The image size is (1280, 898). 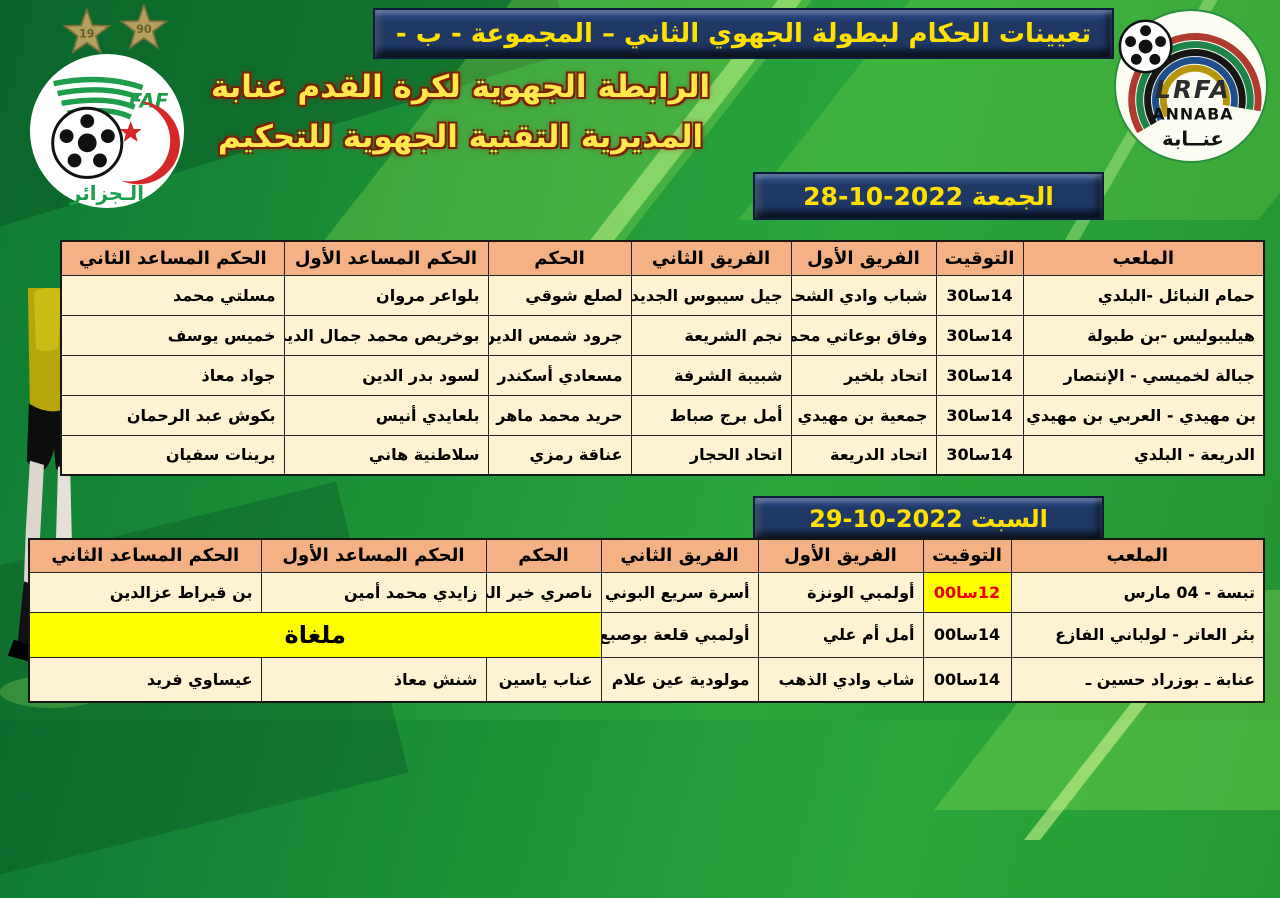 What do you see at coordinates (559, 295) in the screenshot?
I see `referee-cell: لصلع شوقي` at bounding box center [559, 295].